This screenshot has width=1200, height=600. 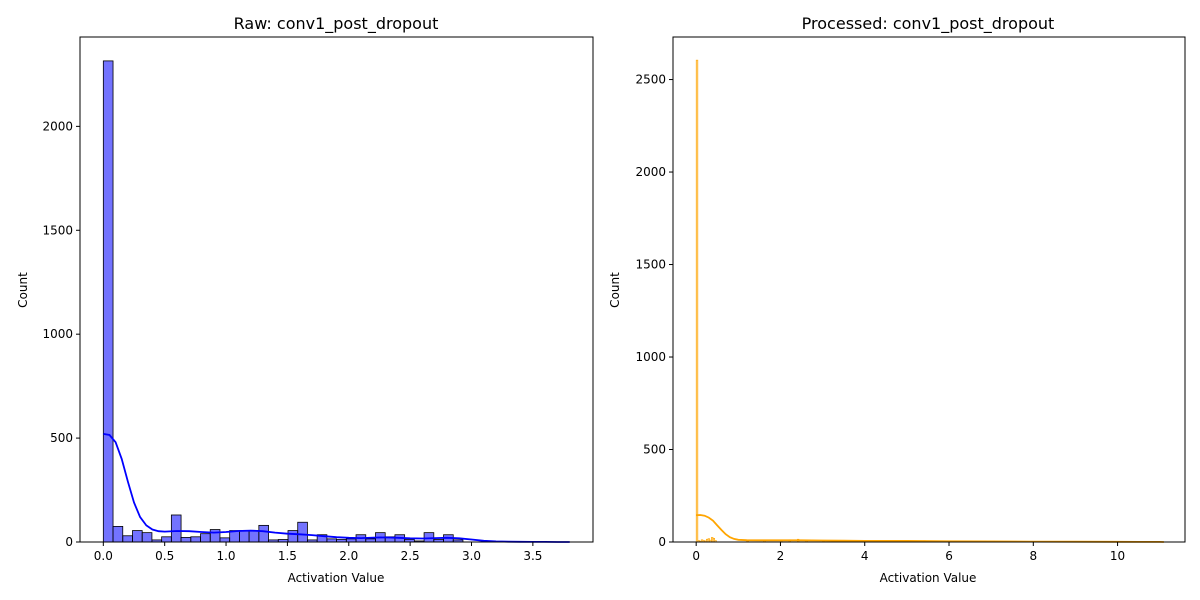 What do you see at coordinates (908, 552) in the screenshot?
I see `x-axis-ticks: 0 2 4 6 8 10` at bounding box center [908, 552].